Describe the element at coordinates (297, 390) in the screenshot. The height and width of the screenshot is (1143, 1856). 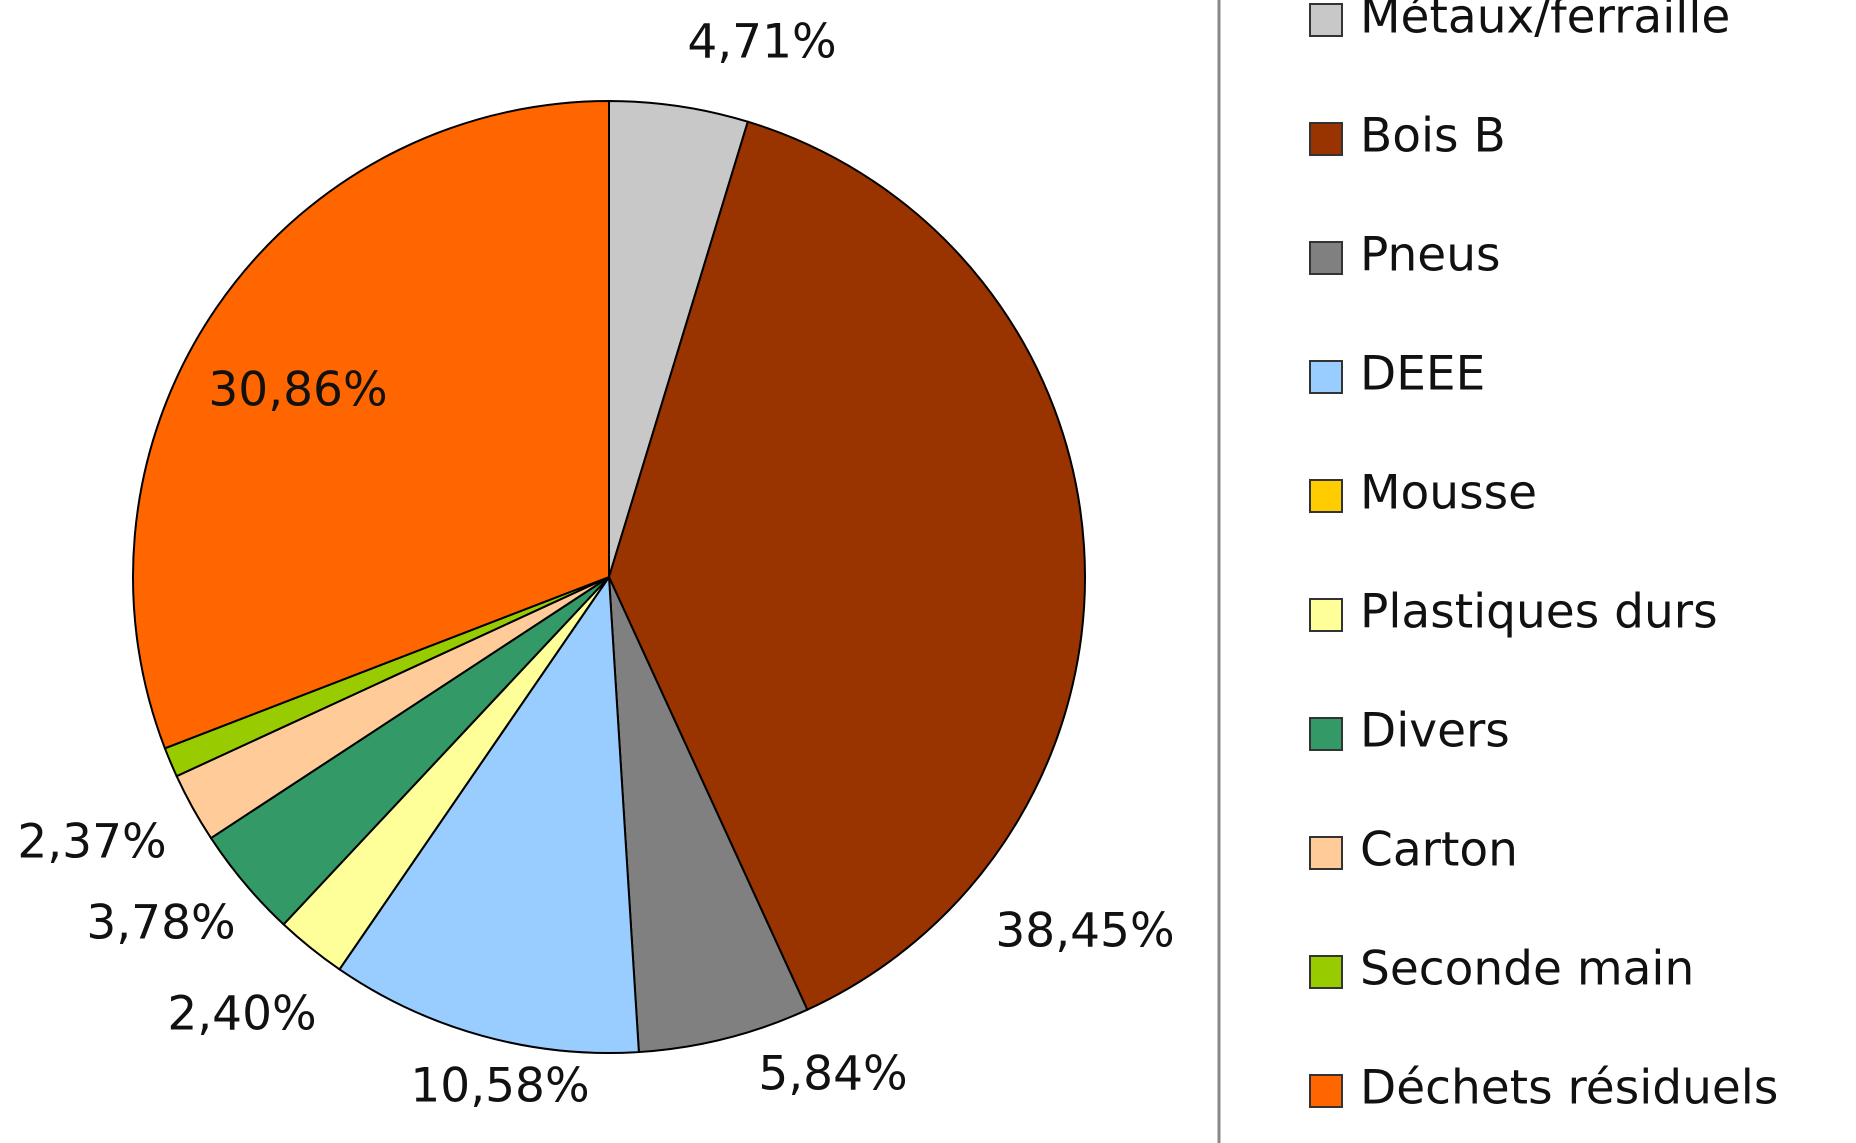
I see `data-label: 30,86%` at that location.